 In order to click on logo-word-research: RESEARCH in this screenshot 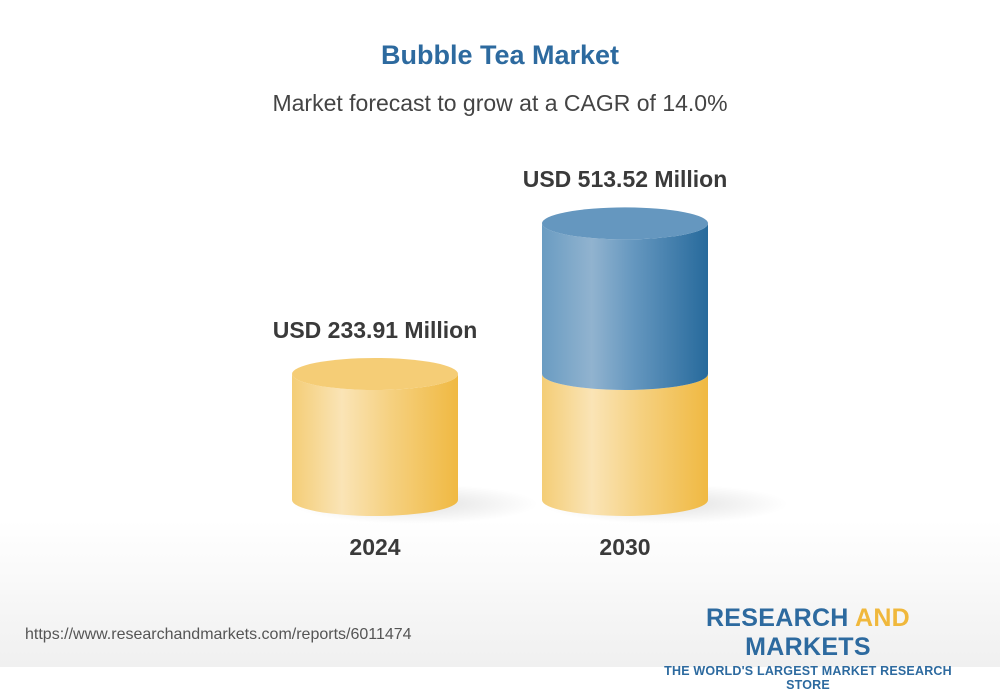, I will do `click(780, 618)`.